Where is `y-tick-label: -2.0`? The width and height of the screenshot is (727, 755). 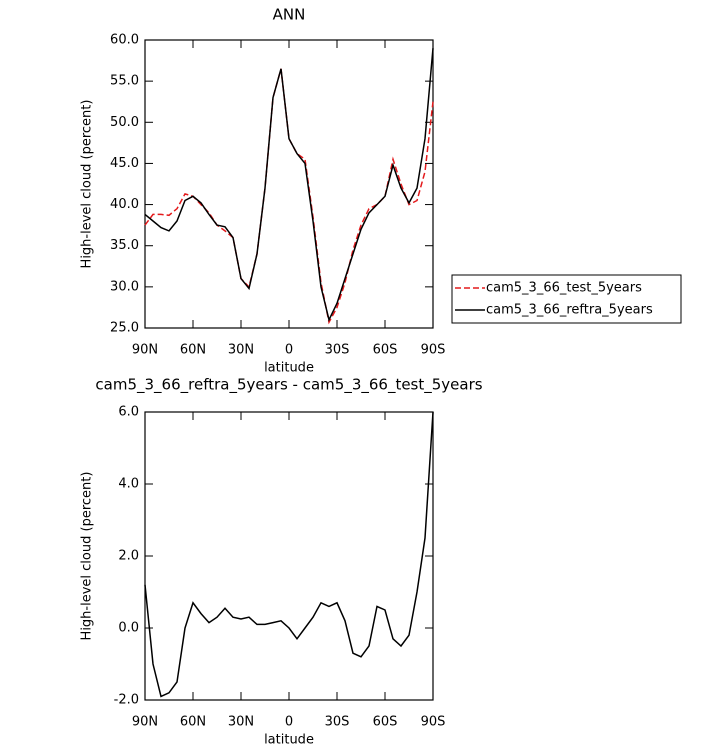 y-tick-label: -2.0 is located at coordinates (126, 700).